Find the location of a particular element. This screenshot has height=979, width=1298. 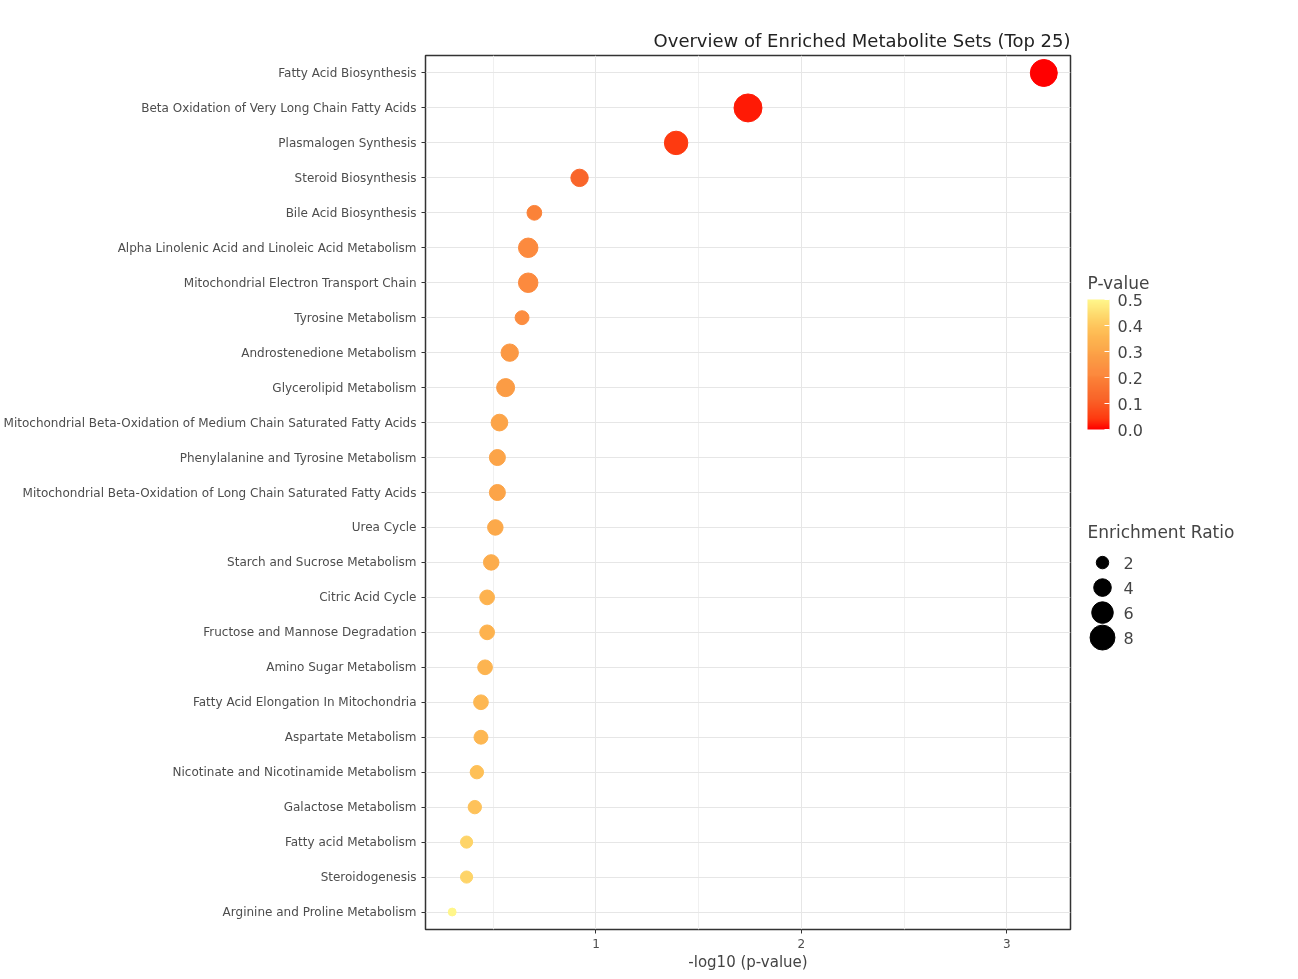

legend-label: 2 is located at coordinates (1128, 563).